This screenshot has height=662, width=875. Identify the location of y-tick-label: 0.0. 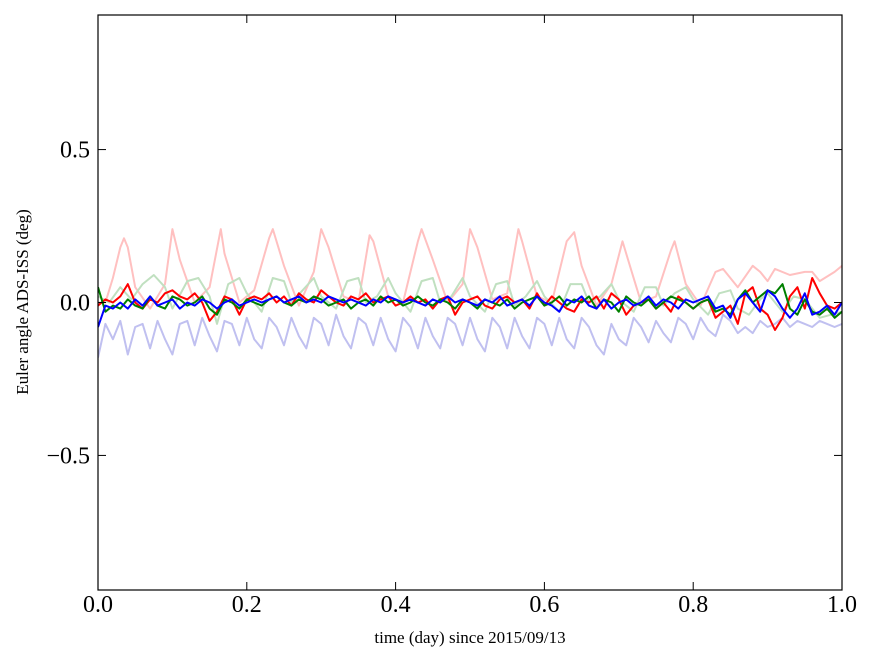
(75, 304).